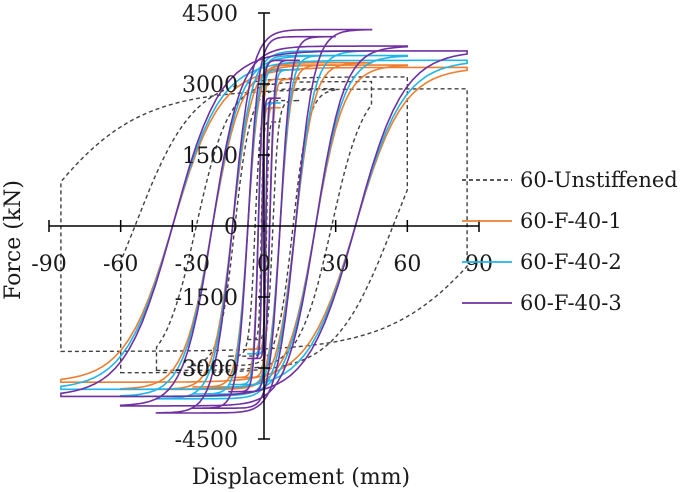 The height and width of the screenshot is (492, 685). What do you see at coordinates (192, 264) in the screenshot?
I see `x-tick-label: -30` at bounding box center [192, 264].